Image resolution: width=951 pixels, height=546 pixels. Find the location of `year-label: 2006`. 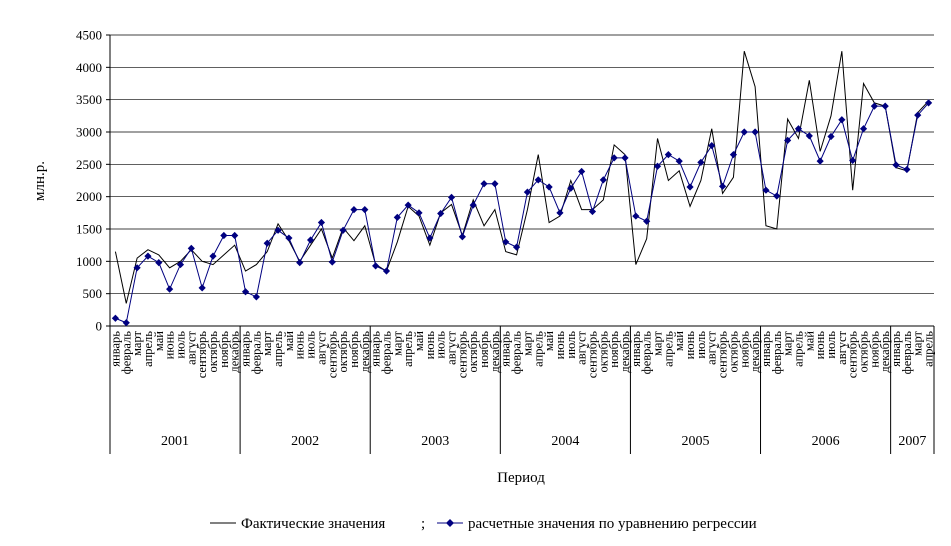

year-label: 2006 is located at coordinates (826, 441).